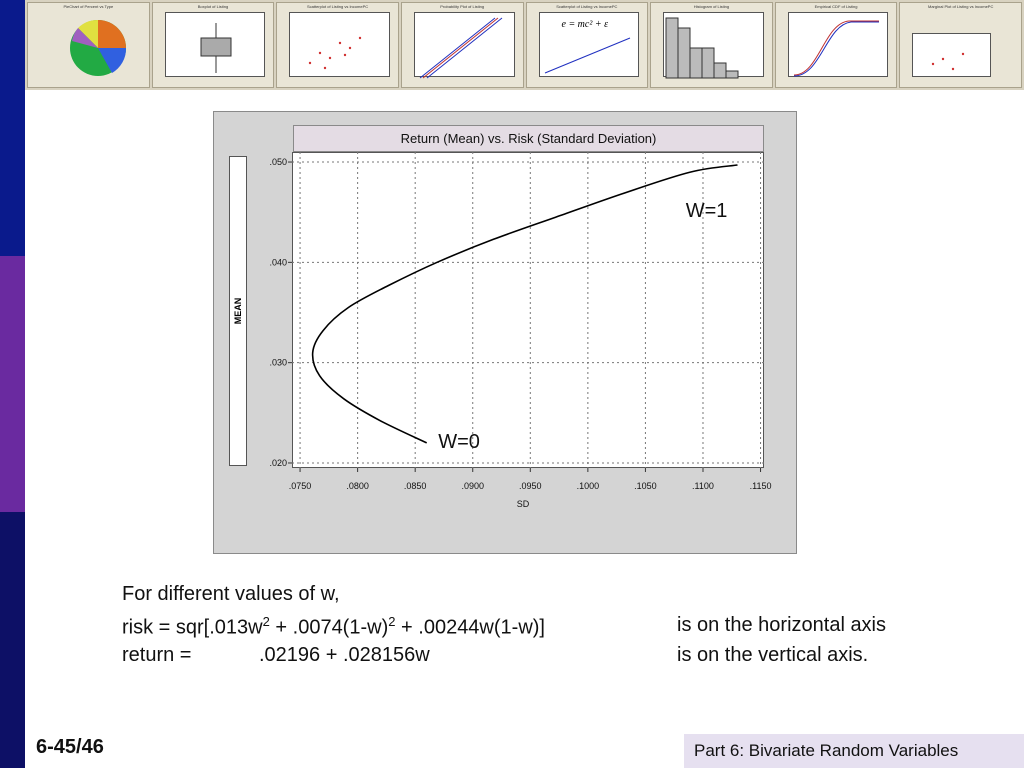 The height and width of the screenshot is (768, 1024). I want to click on sidebar-band-bottom, so click(12, 640).